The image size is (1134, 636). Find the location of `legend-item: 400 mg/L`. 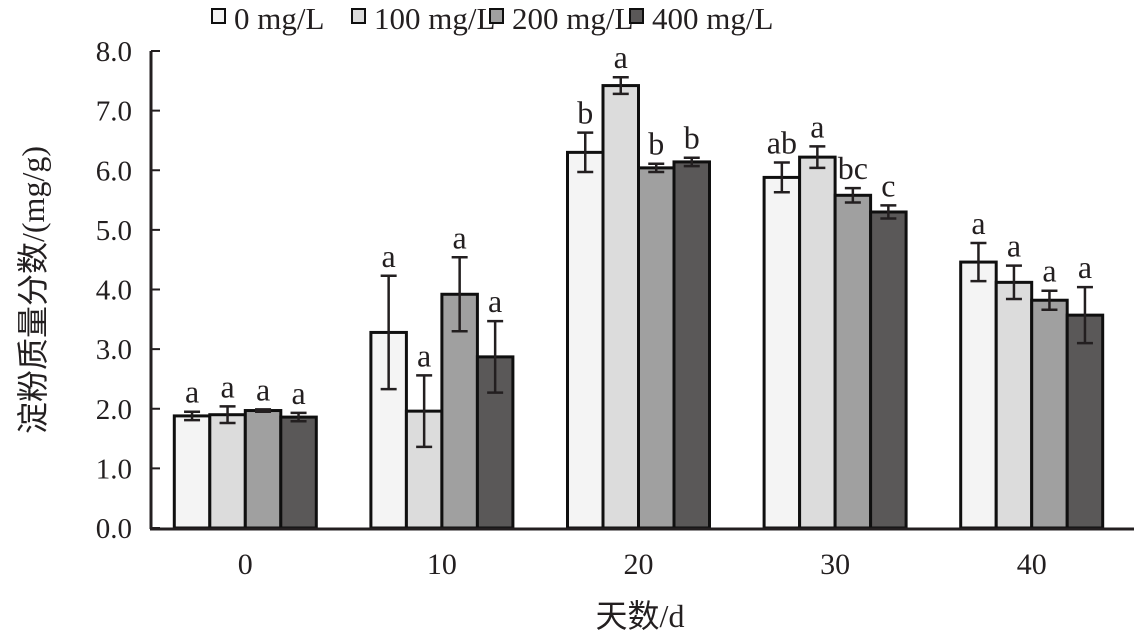

legend-item: 400 mg/L is located at coordinates (701, 18).